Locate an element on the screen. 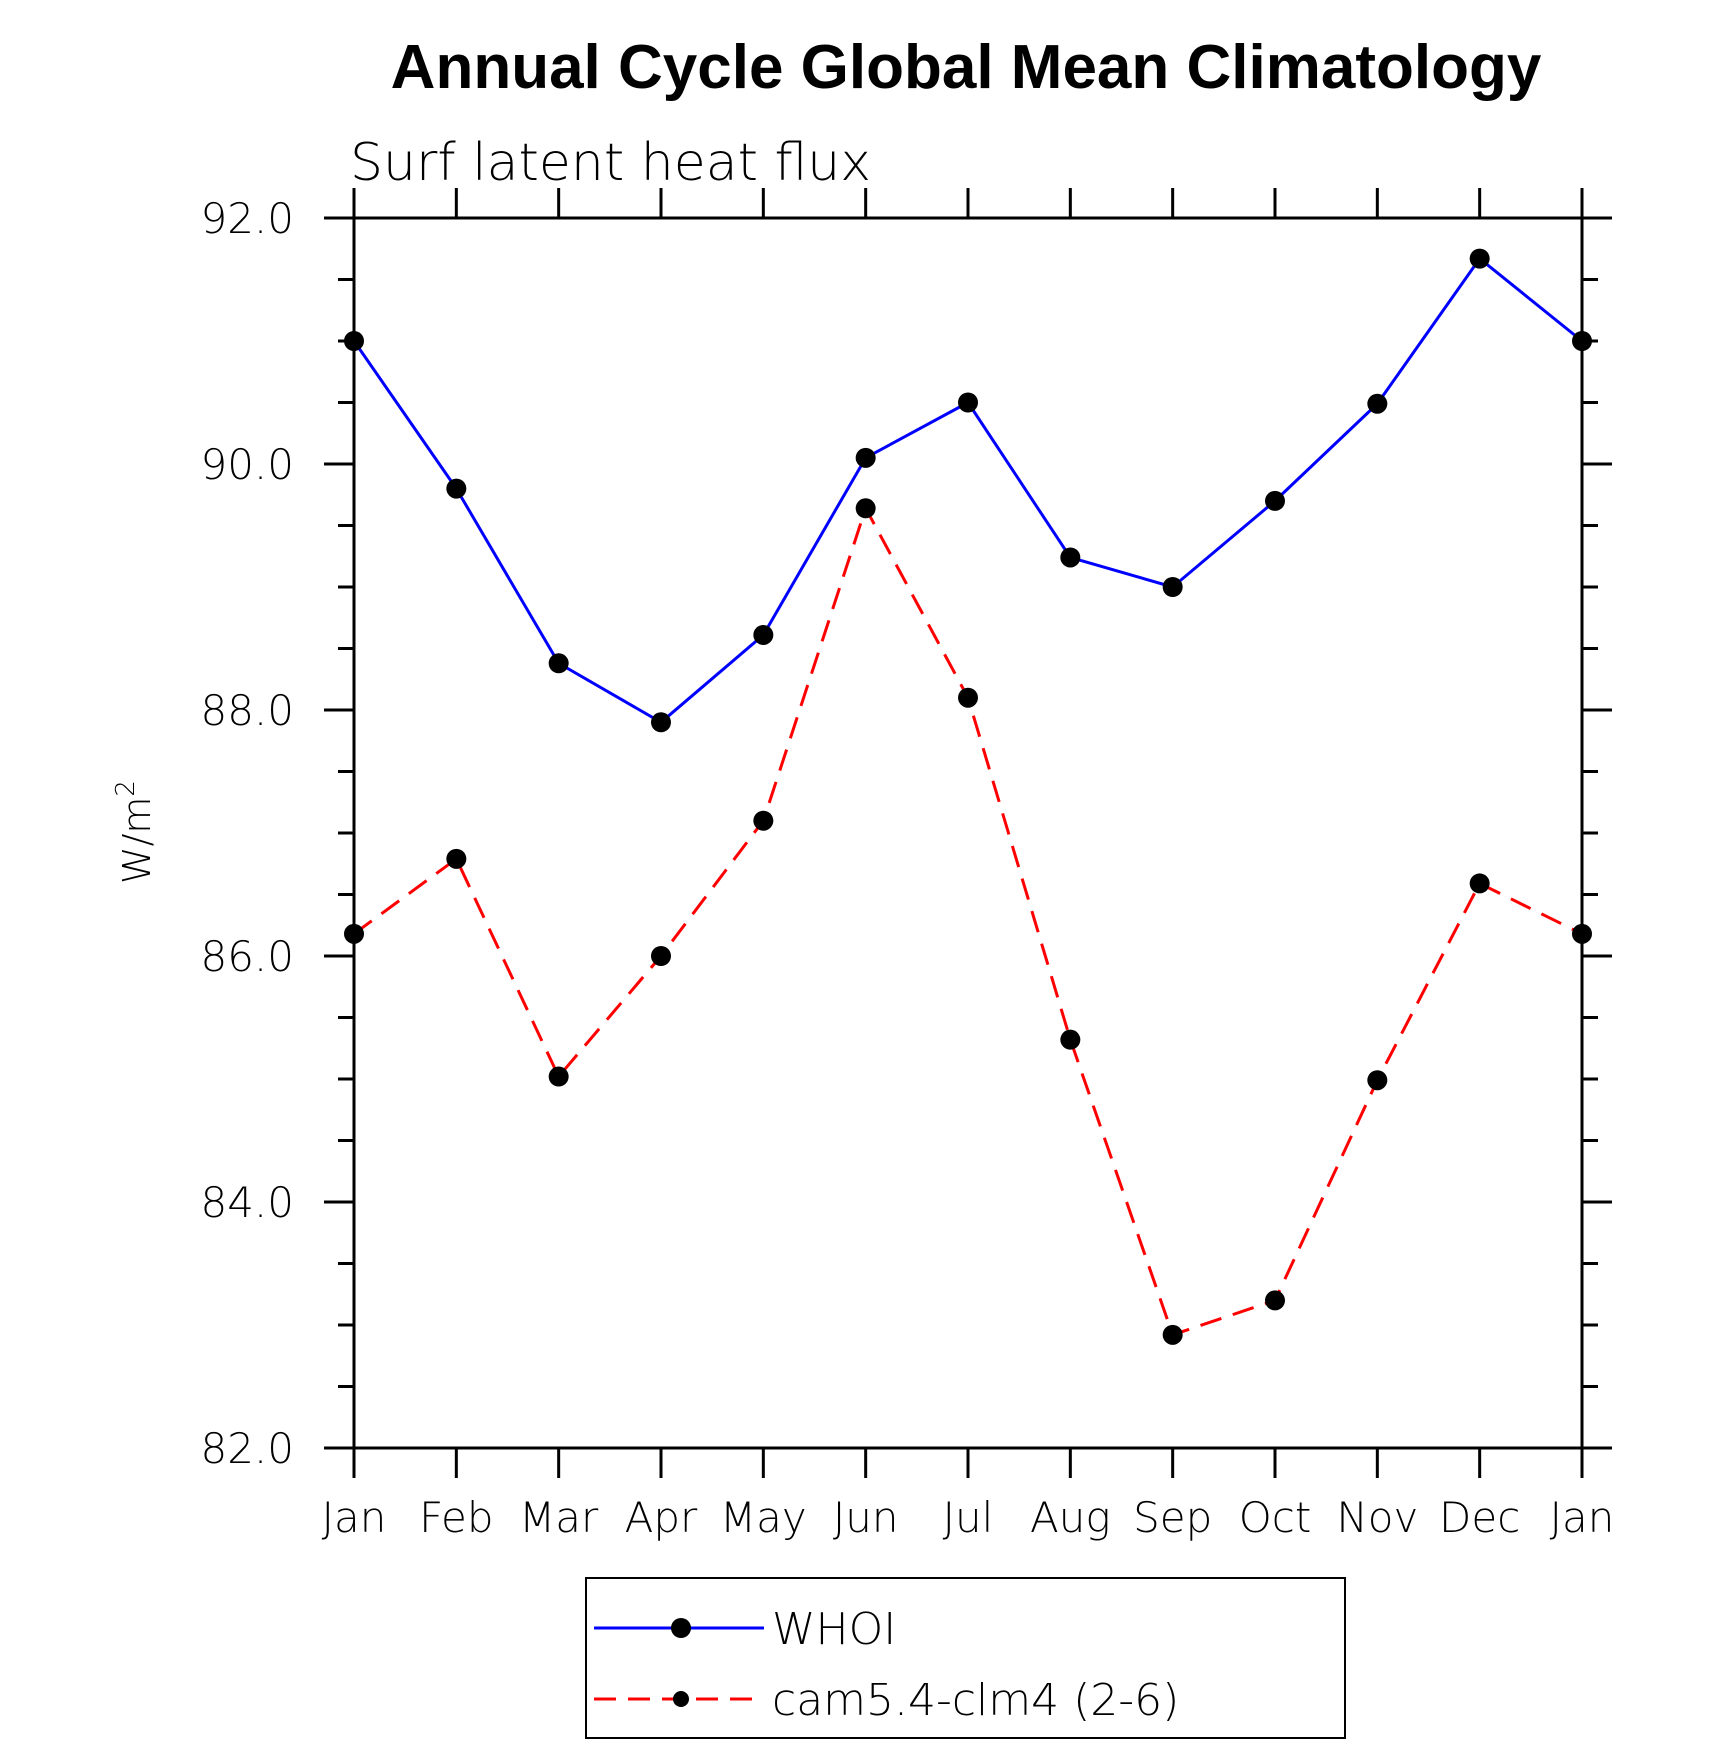 Image resolution: width=1710 pixels, height=1746 pixels. x-tick-labels: Jan Feb Mar Apr May Jun Jul Aug Sep Oct Nov Dec Jan is located at coordinates (968, 1517).